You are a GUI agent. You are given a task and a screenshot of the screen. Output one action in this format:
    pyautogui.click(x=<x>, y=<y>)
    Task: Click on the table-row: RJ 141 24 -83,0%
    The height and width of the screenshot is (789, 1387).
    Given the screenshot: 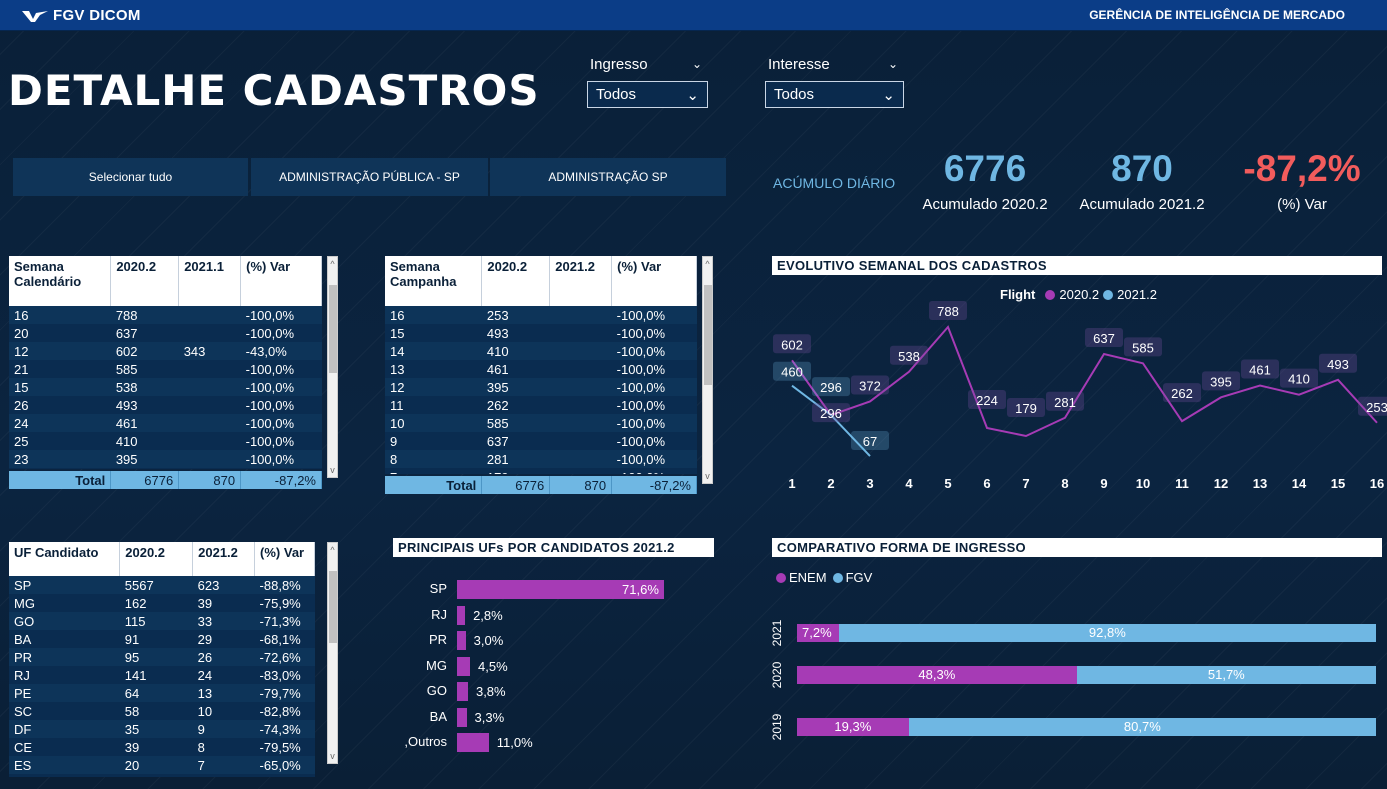 What is the action you would take?
    pyautogui.click(x=162, y=675)
    